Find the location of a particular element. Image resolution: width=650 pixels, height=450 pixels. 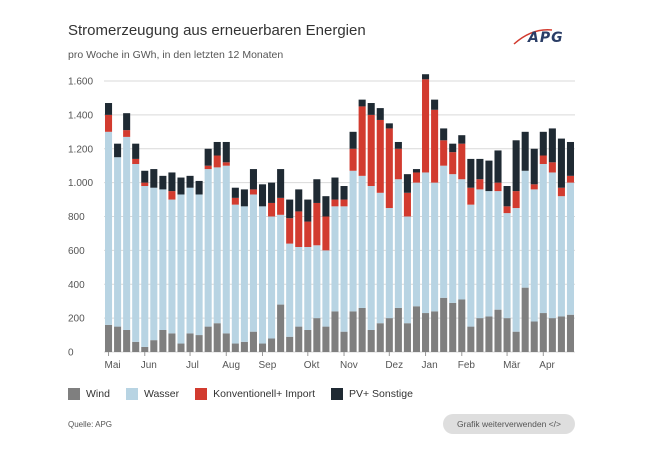

logo-swoosh-icon is located at coordinates (533, 37).